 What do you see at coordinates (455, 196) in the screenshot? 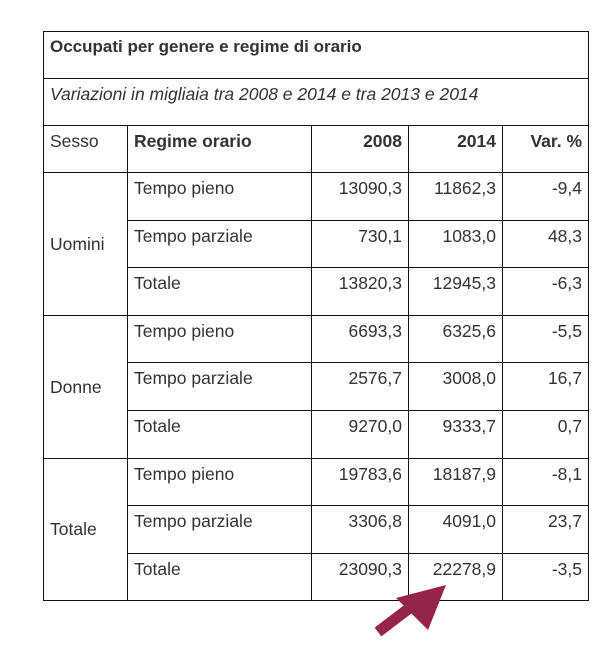
I see `value-2014-cell: 11862,3` at bounding box center [455, 196].